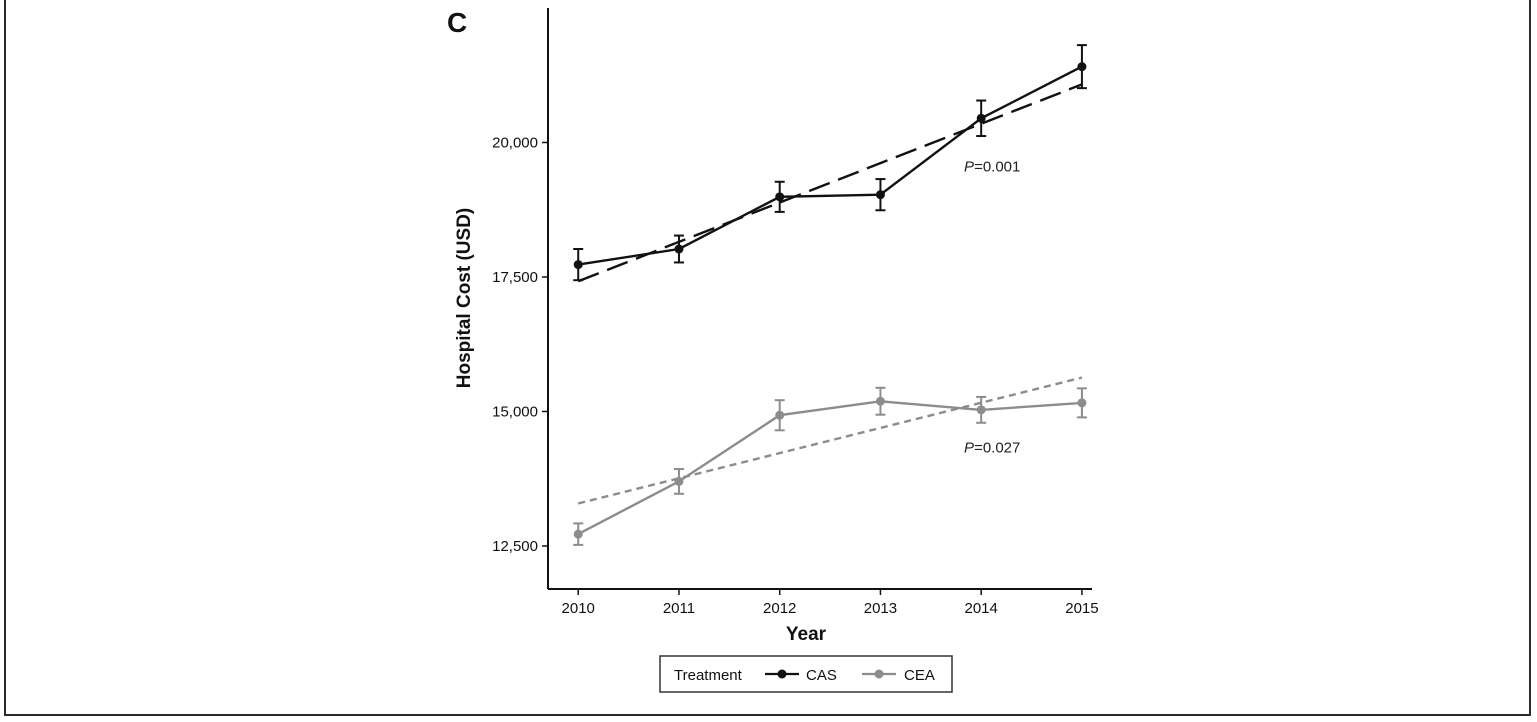  Describe the element at coordinates (1081, 608) in the screenshot. I see `x-tick-label: 2015` at that location.